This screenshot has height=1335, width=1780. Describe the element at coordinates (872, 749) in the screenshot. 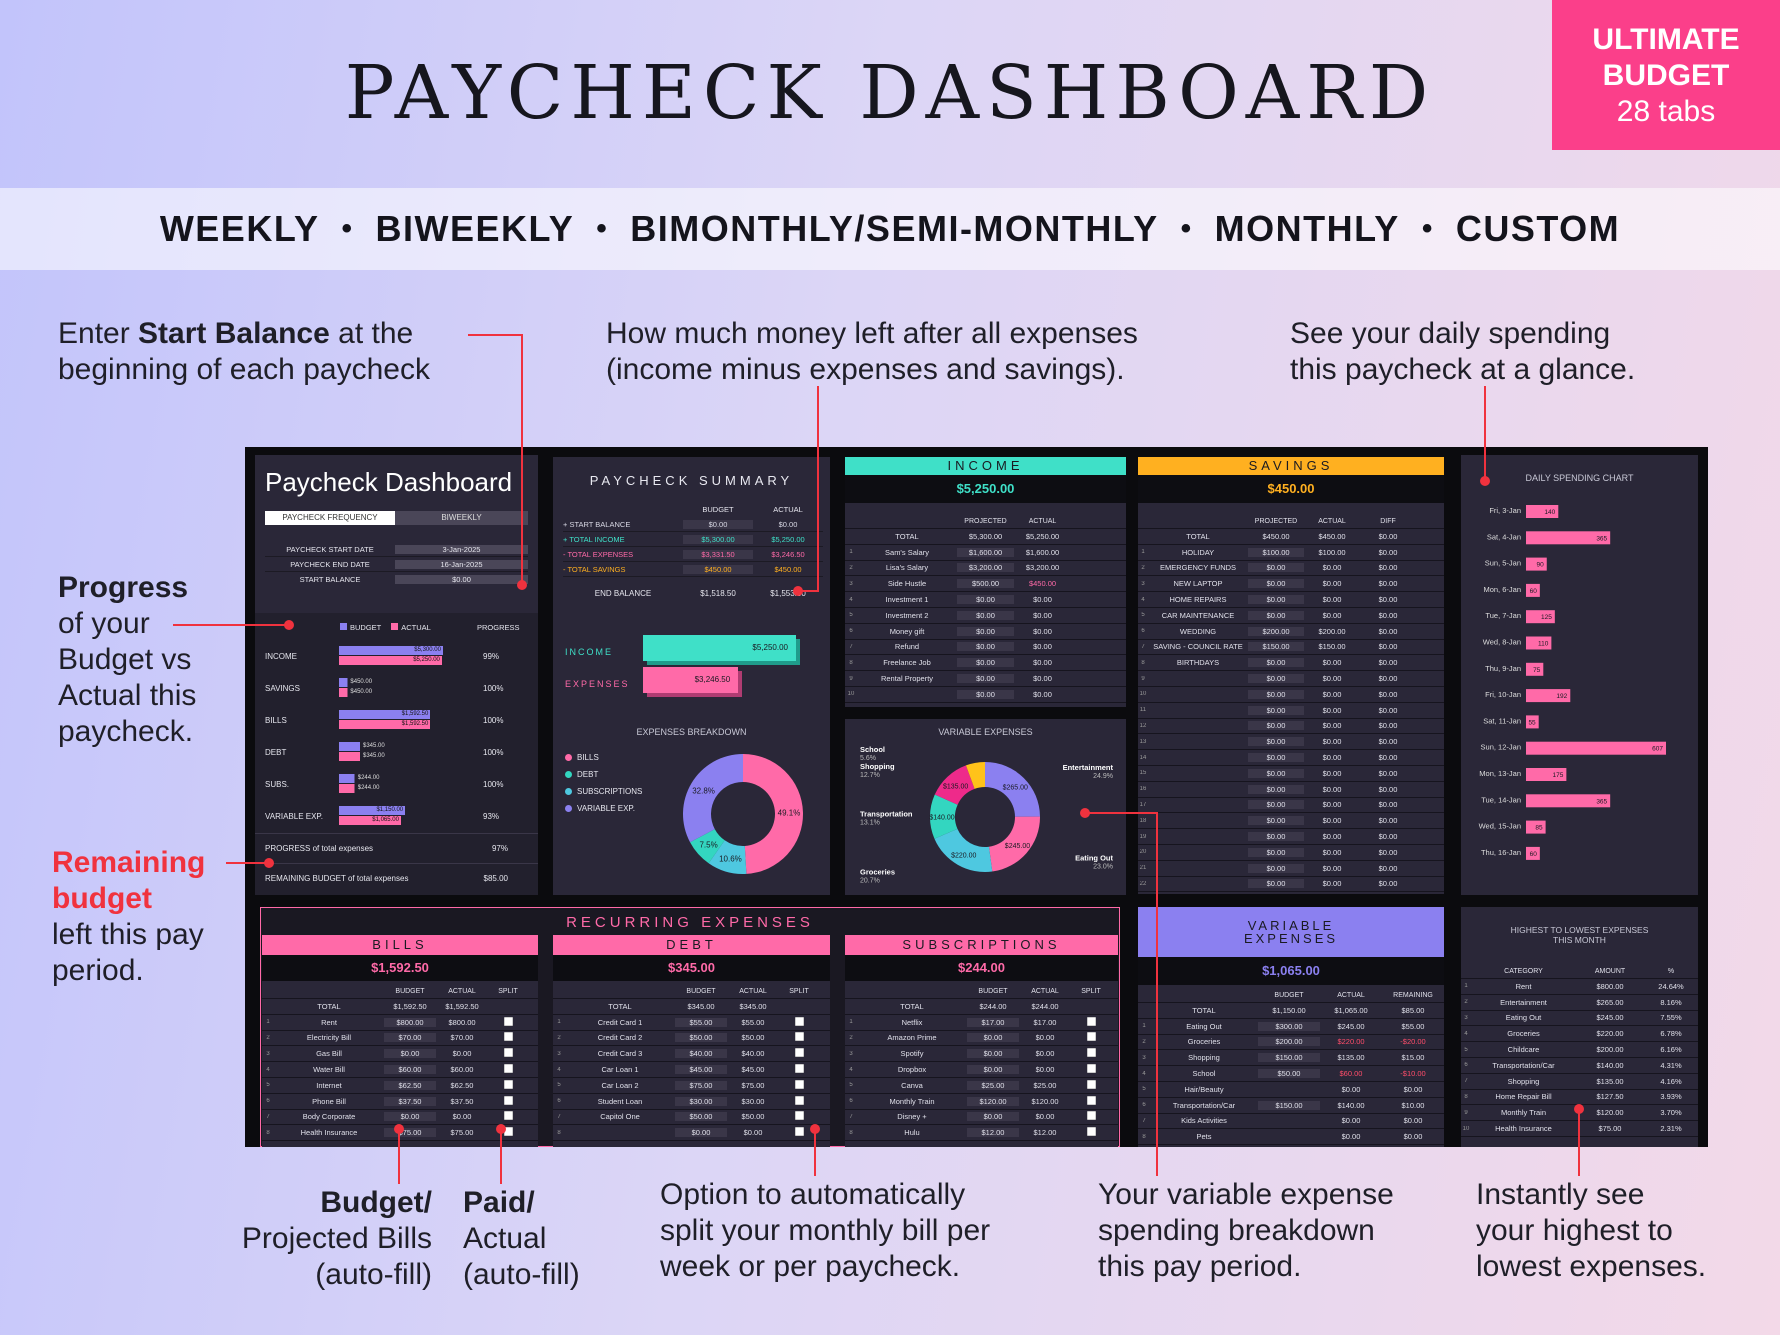

I see `ve-slice-name: School` at that location.